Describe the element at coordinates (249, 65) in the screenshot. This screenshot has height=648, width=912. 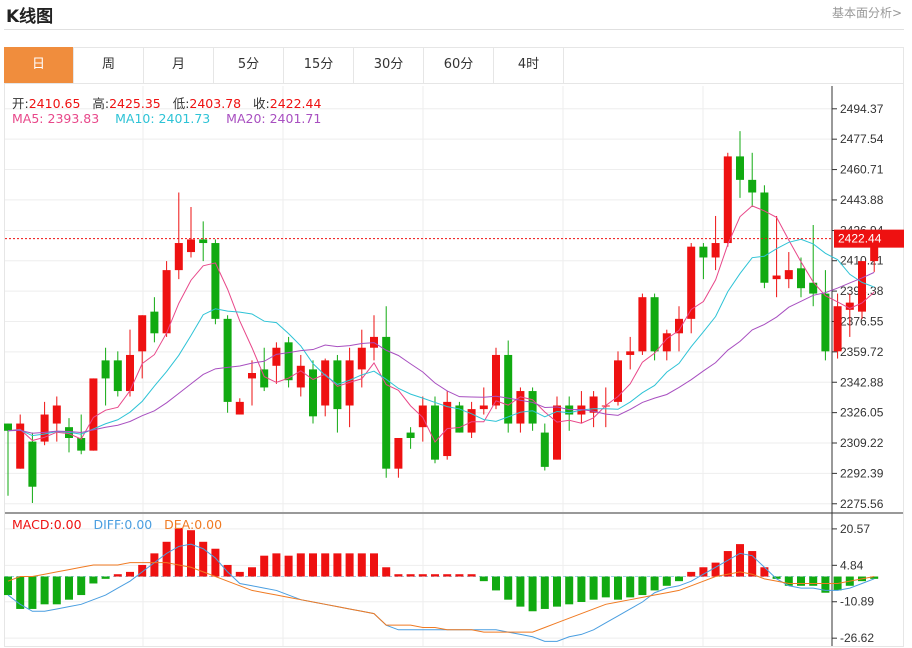
I see `tab-5min: 5分` at that location.